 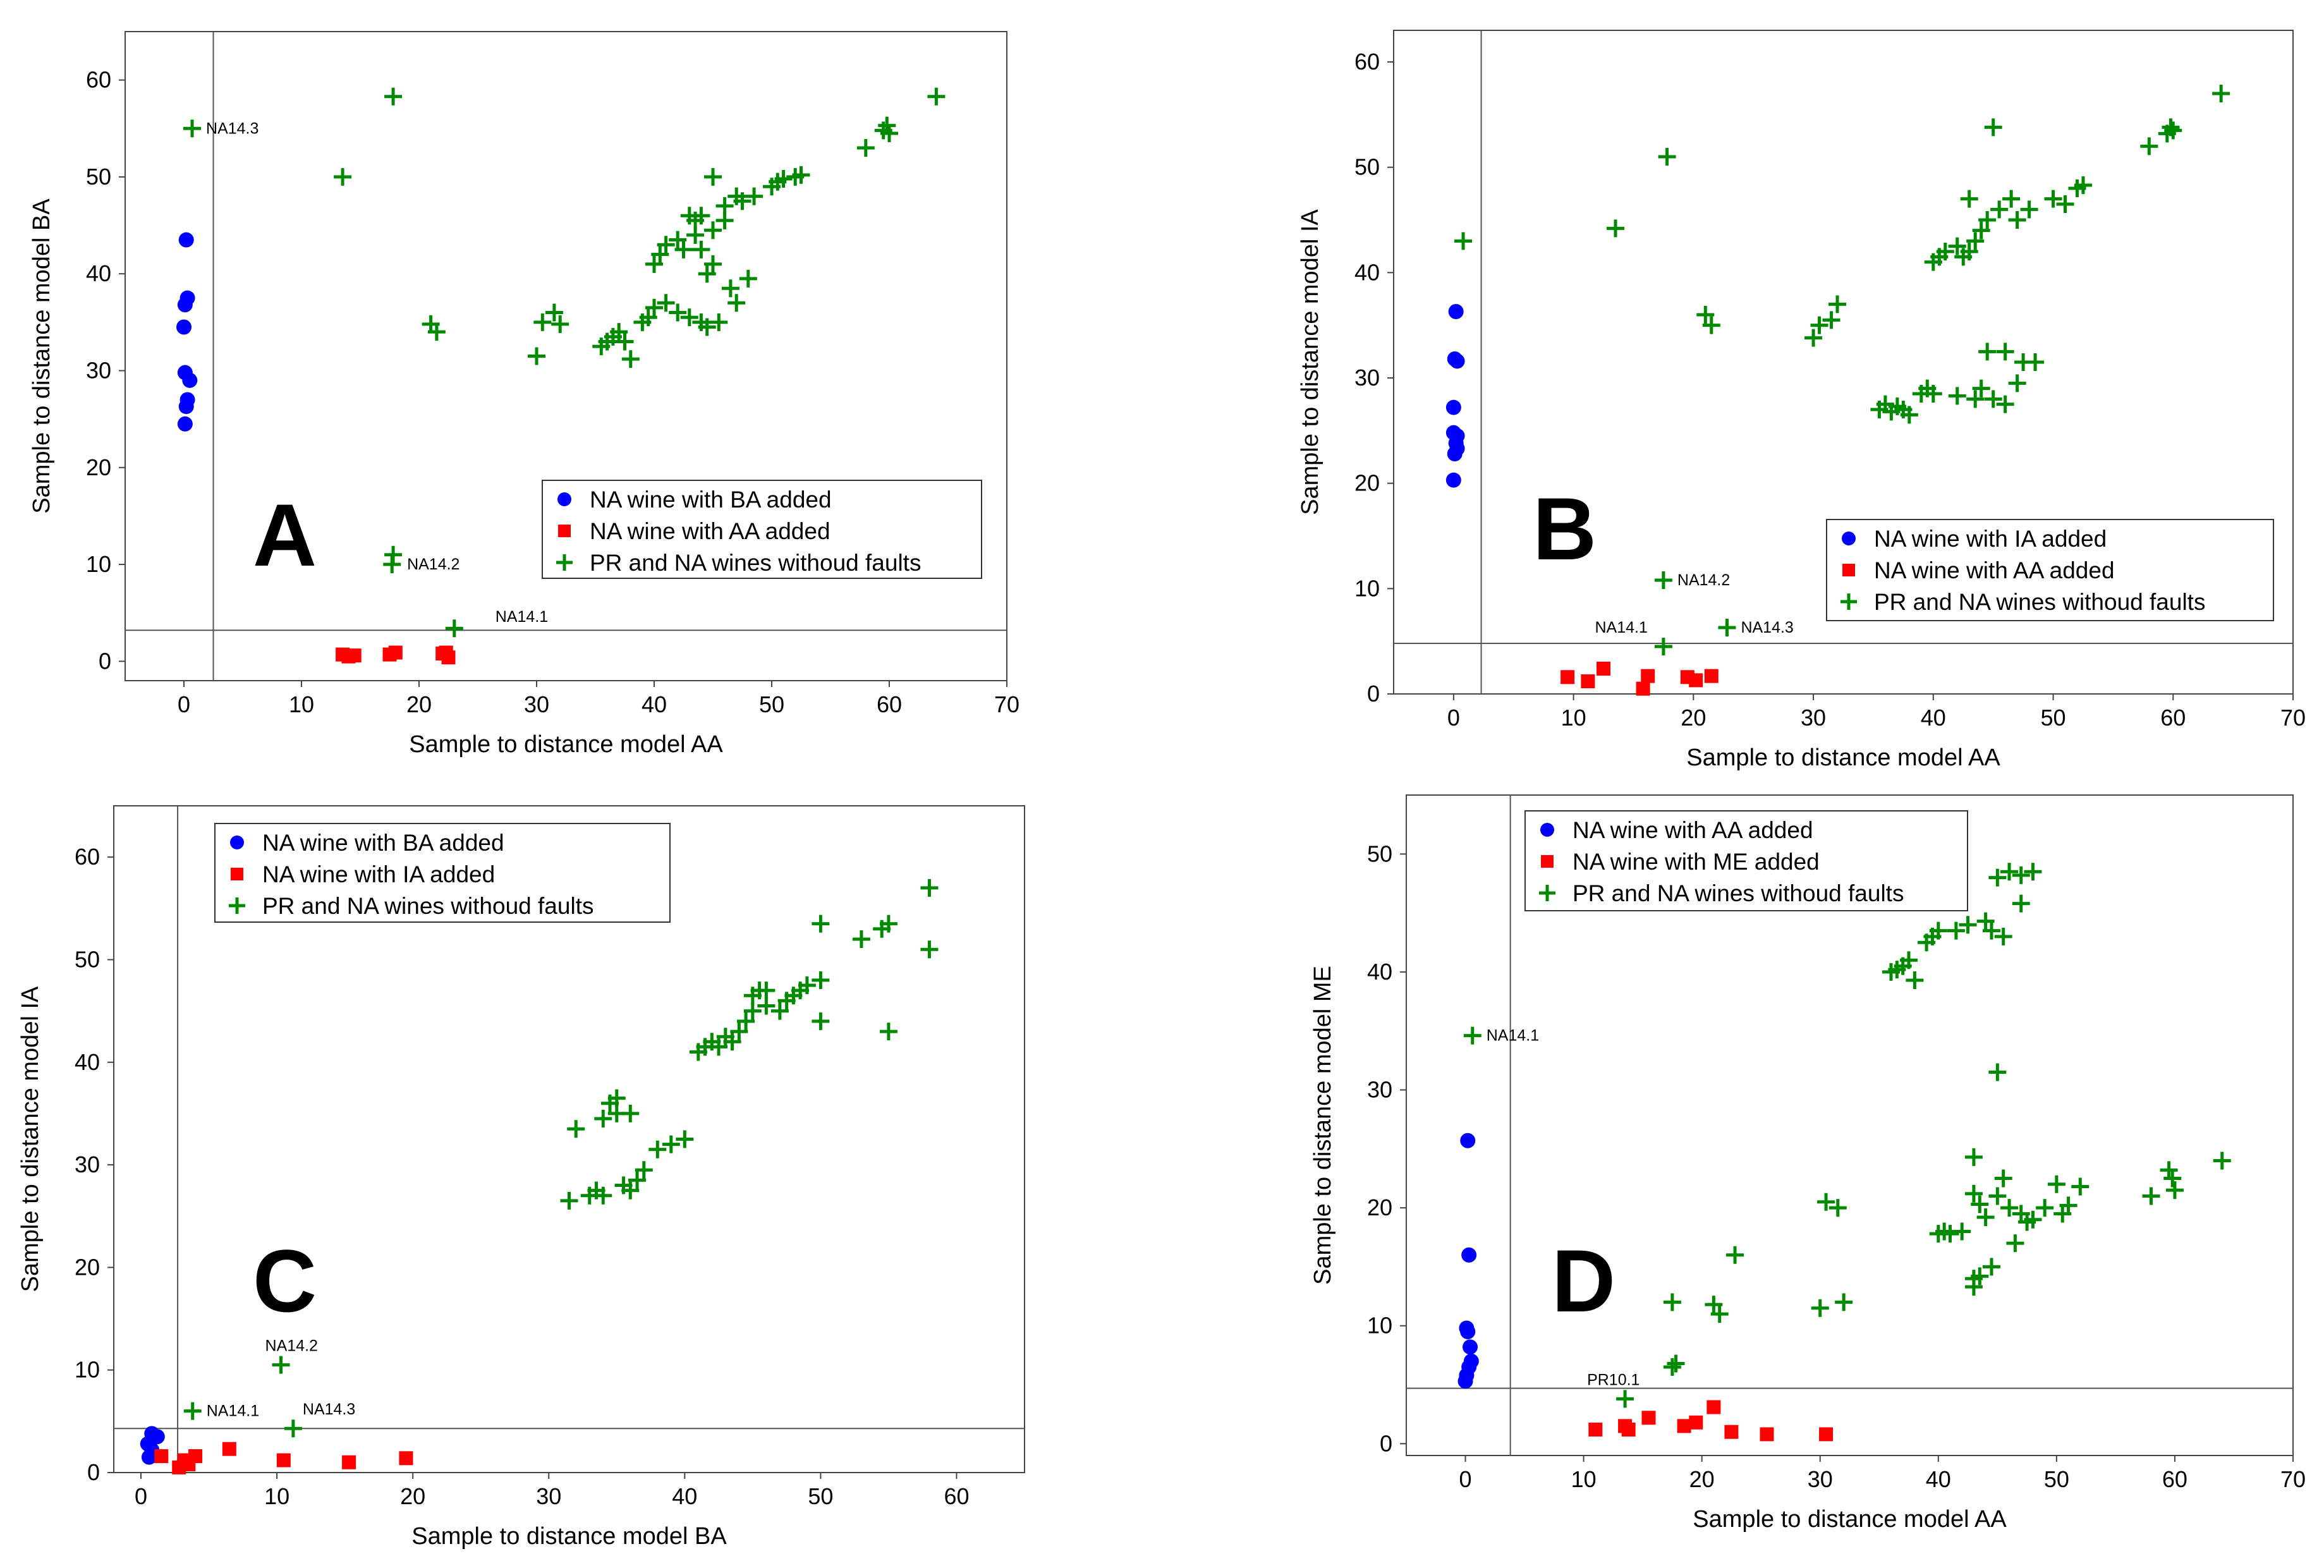 What do you see at coordinates (1006, 704) in the screenshot?
I see `x-tick-label: 70` at bounding box center [1006, 704].